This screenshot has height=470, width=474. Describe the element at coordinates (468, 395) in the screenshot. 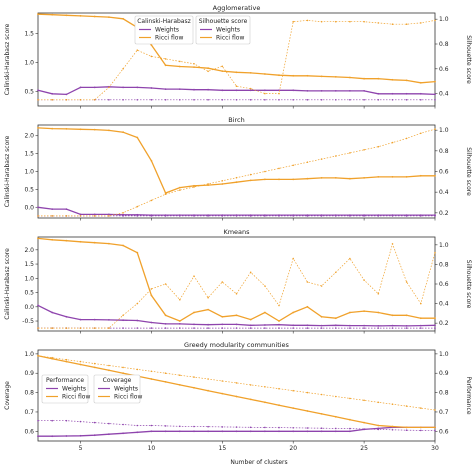

I see `y-axis-label-right: Performance` at that location.